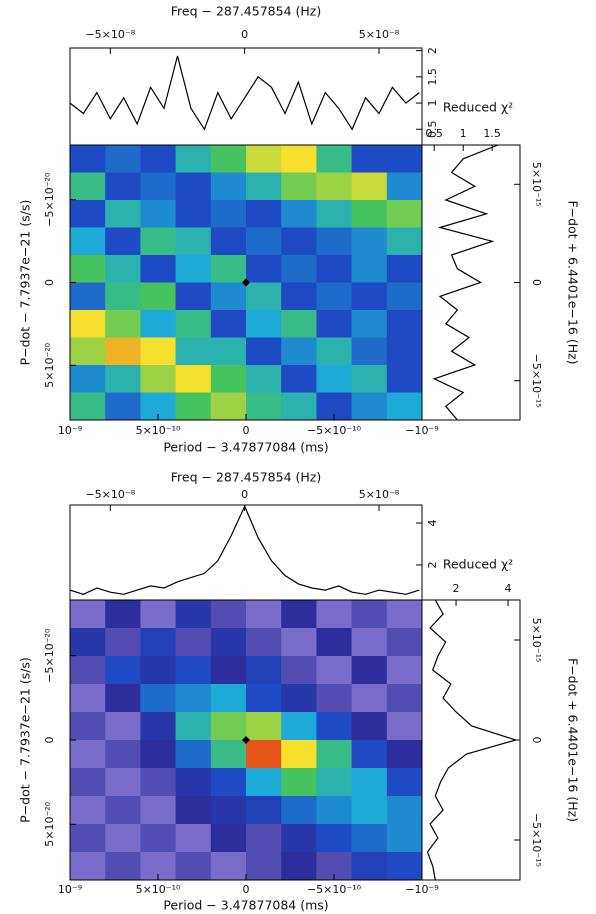  Describe the element at coordinates (573, 740) in the screenshot. I see `y2-axis-title: F−dot + 6.4401e−16 (Hz)` at that location.